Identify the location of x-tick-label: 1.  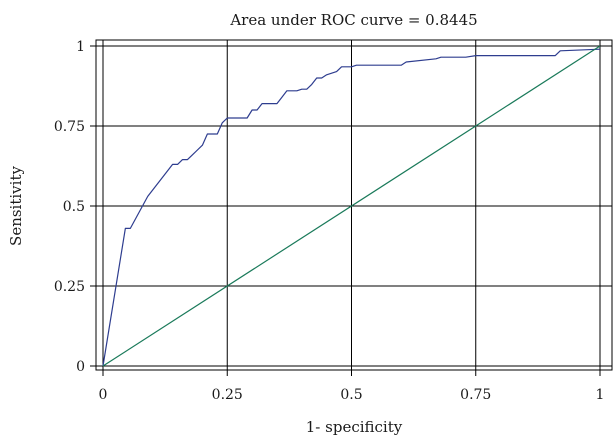
(600, 395).